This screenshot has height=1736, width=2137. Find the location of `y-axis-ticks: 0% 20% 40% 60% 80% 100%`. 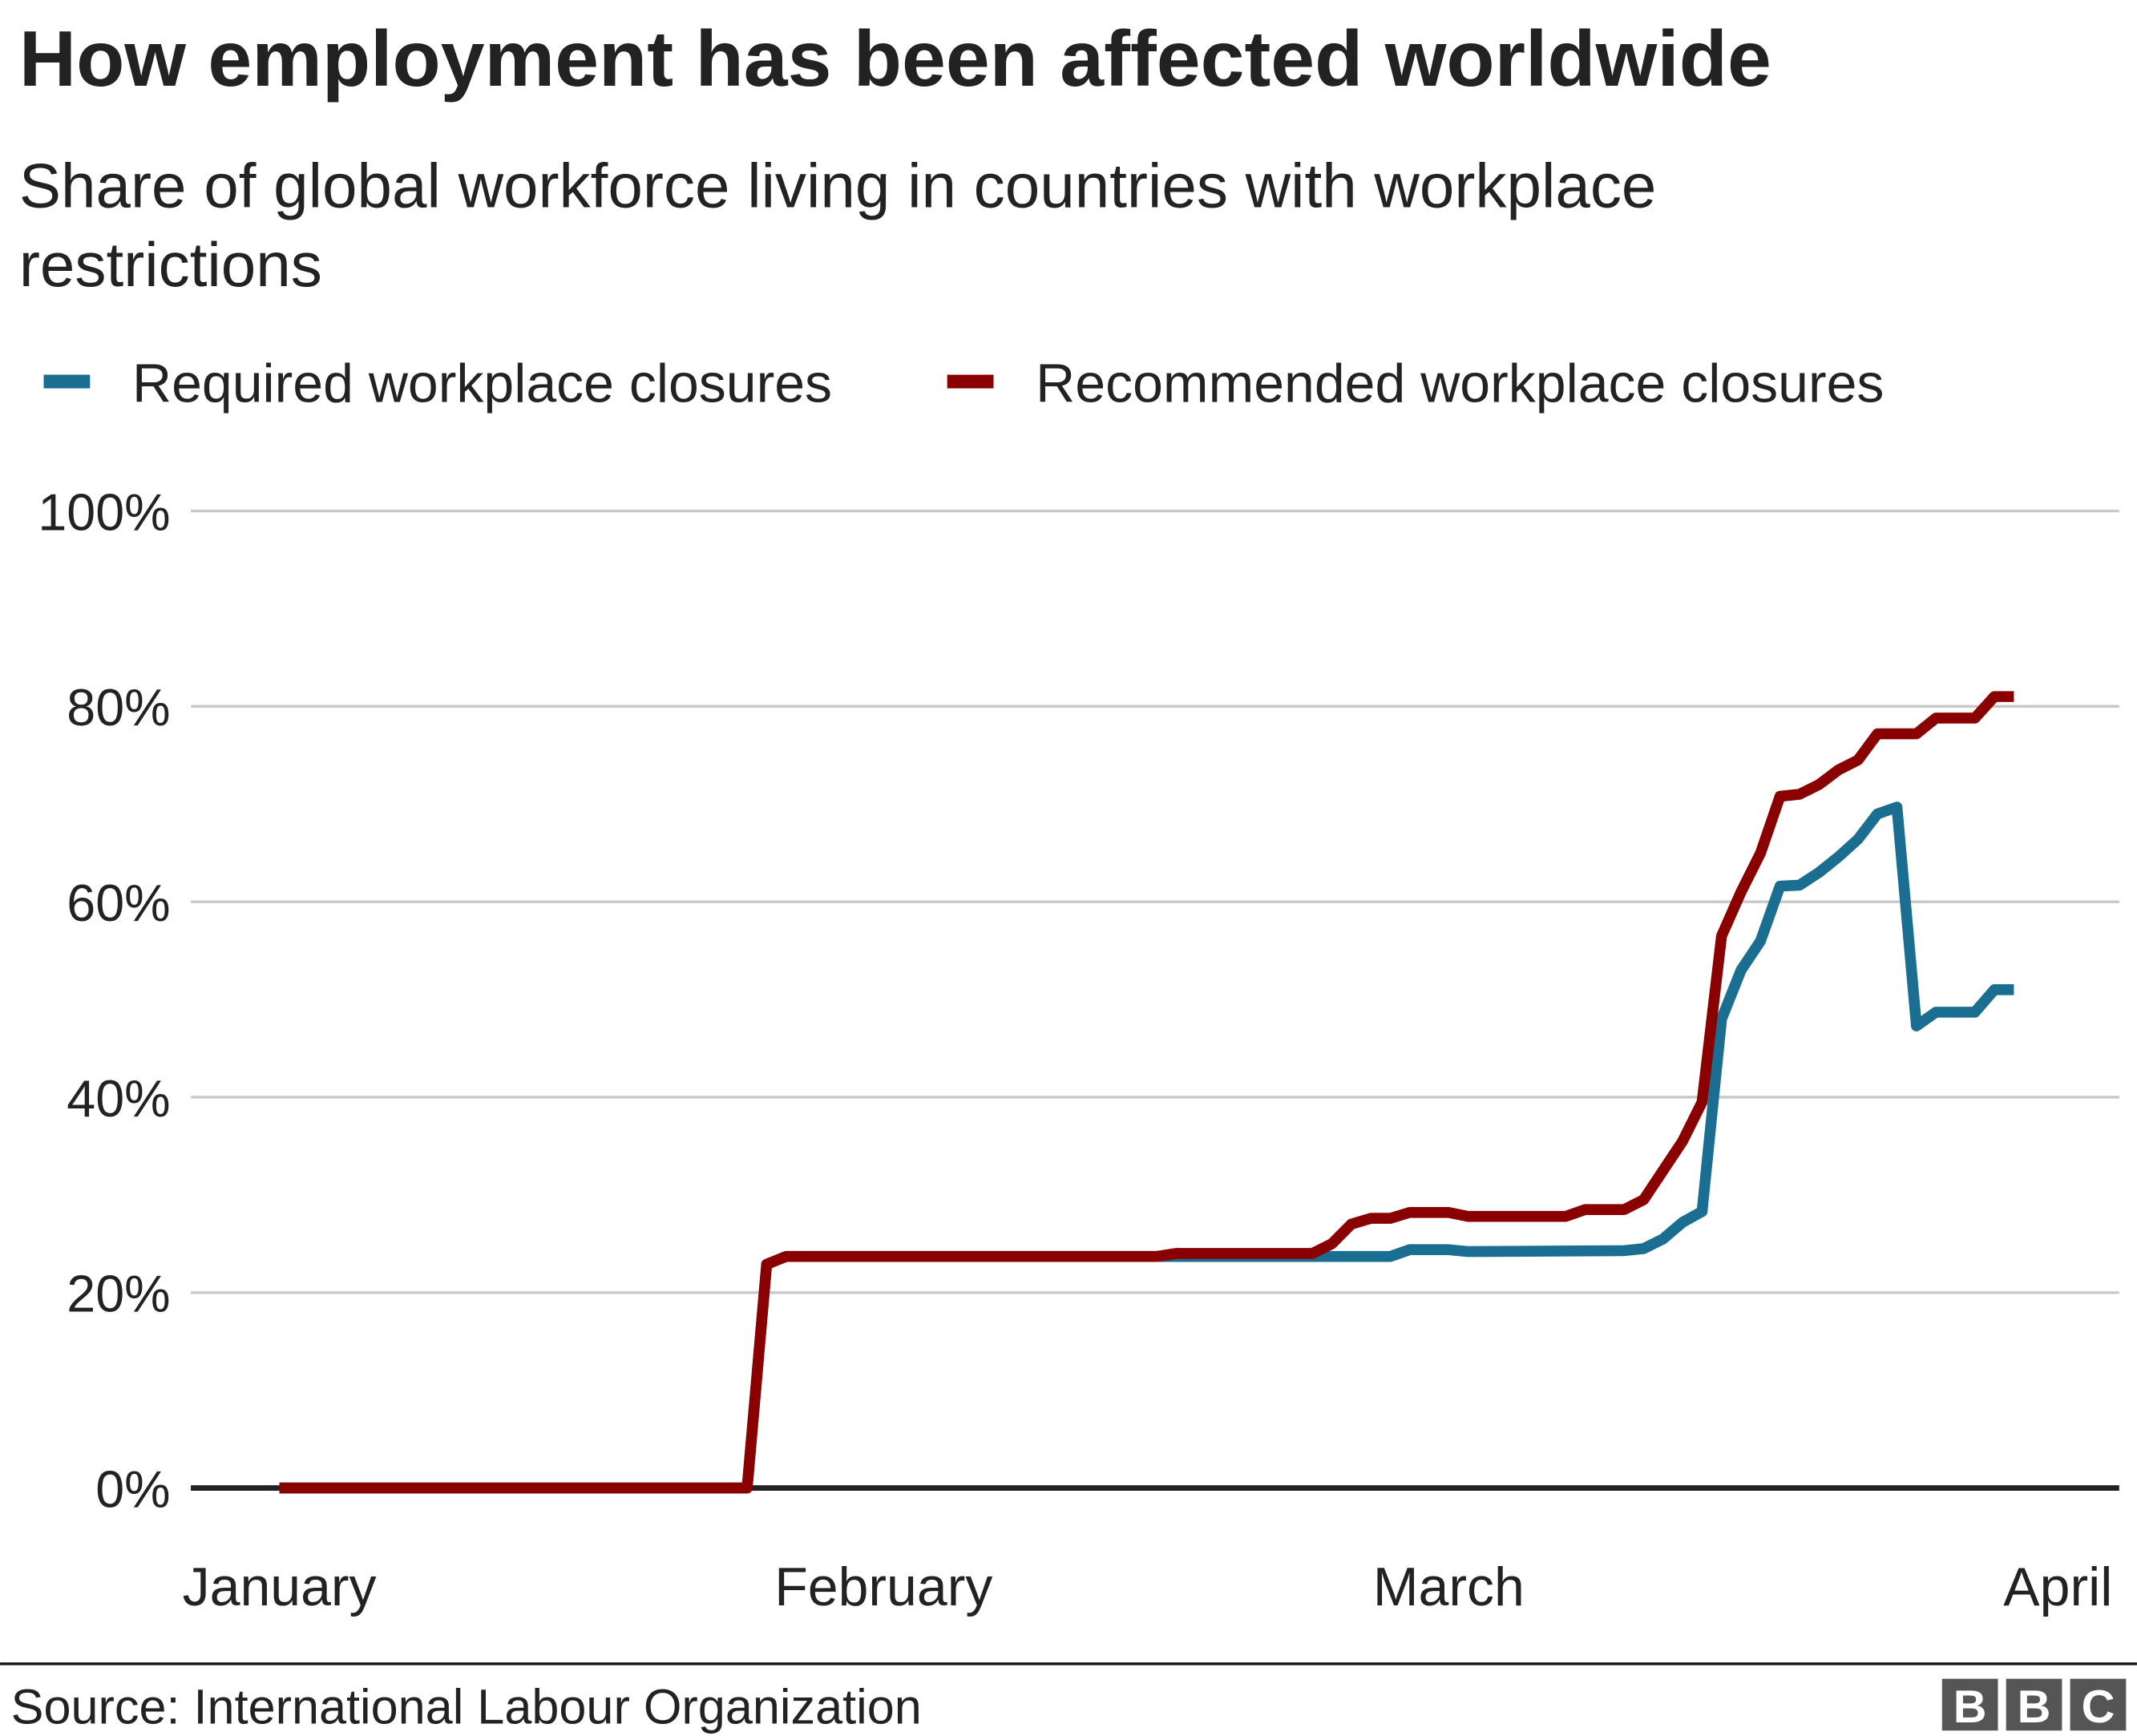

y-axis-ticks: 0% 20% 40% 60% 80% 100% is located at coordinates (104, 1001).